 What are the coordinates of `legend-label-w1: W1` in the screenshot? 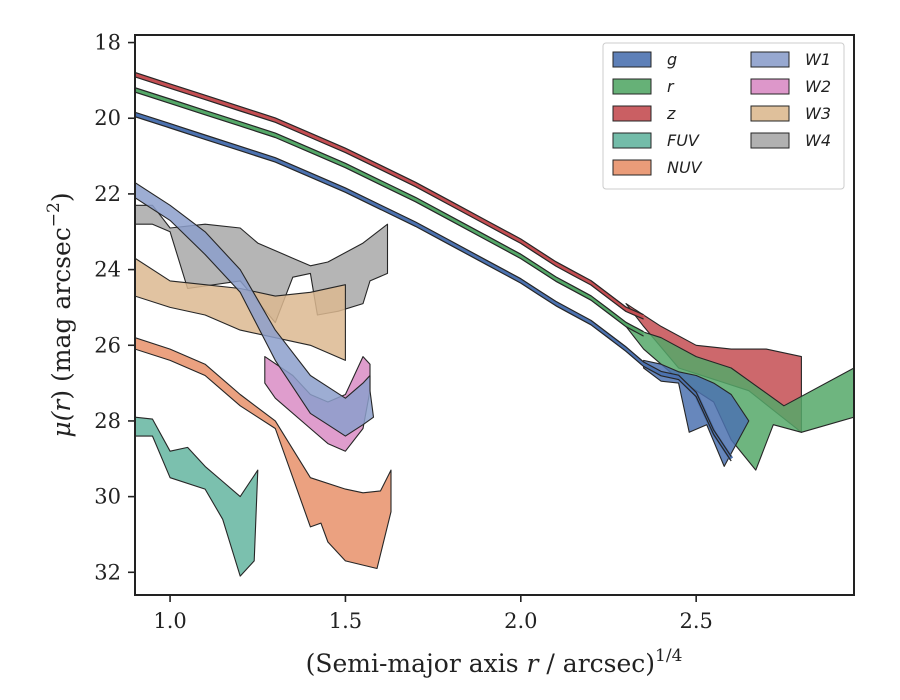 It's located at (818, 59).